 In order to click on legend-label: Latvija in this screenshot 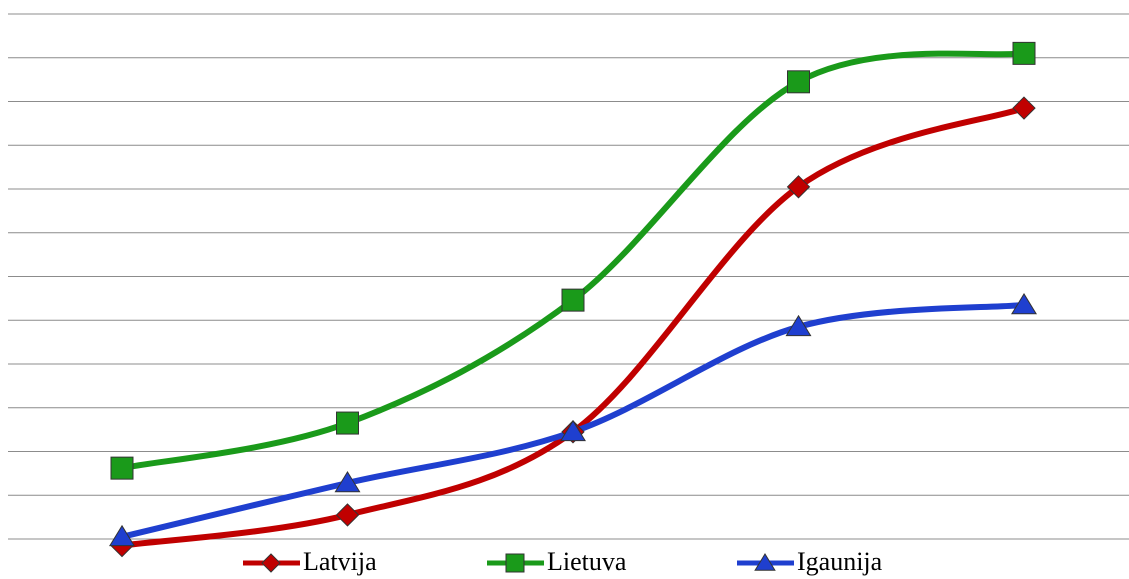, I will do `click(340, 561)`.